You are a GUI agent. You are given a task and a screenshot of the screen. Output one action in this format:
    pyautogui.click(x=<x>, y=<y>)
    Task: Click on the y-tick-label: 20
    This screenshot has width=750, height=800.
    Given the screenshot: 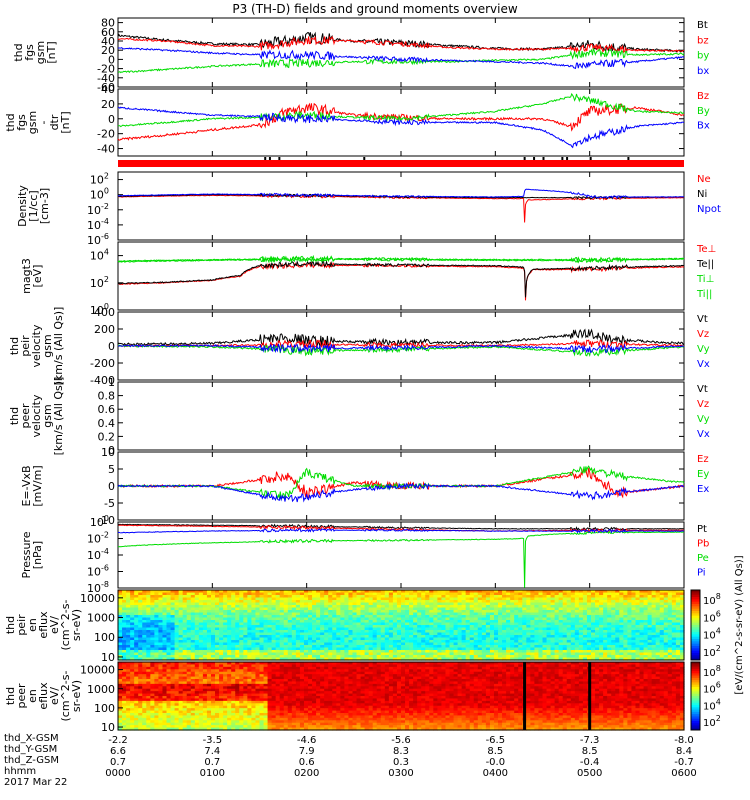 What is the action you would take?
    pyautogui.click(x=108, y=104)
    